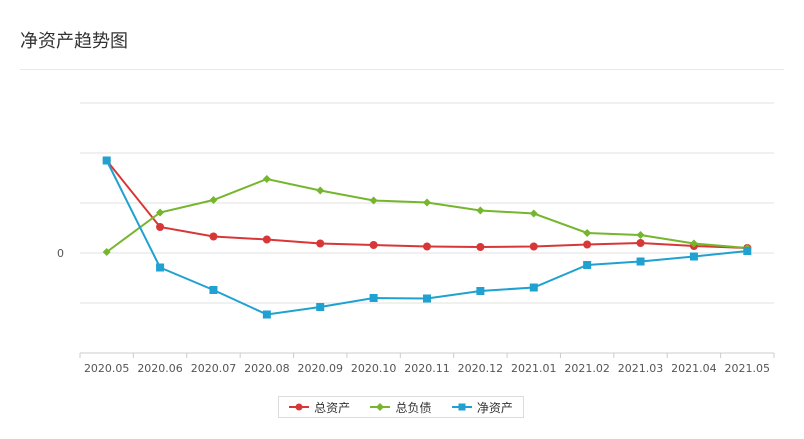 The image size is (804, 439). What do you see at coordinates (534, 368) in the screenshot?
I see `x-tick-label: 2021.01` at bounding box center [534, 368].